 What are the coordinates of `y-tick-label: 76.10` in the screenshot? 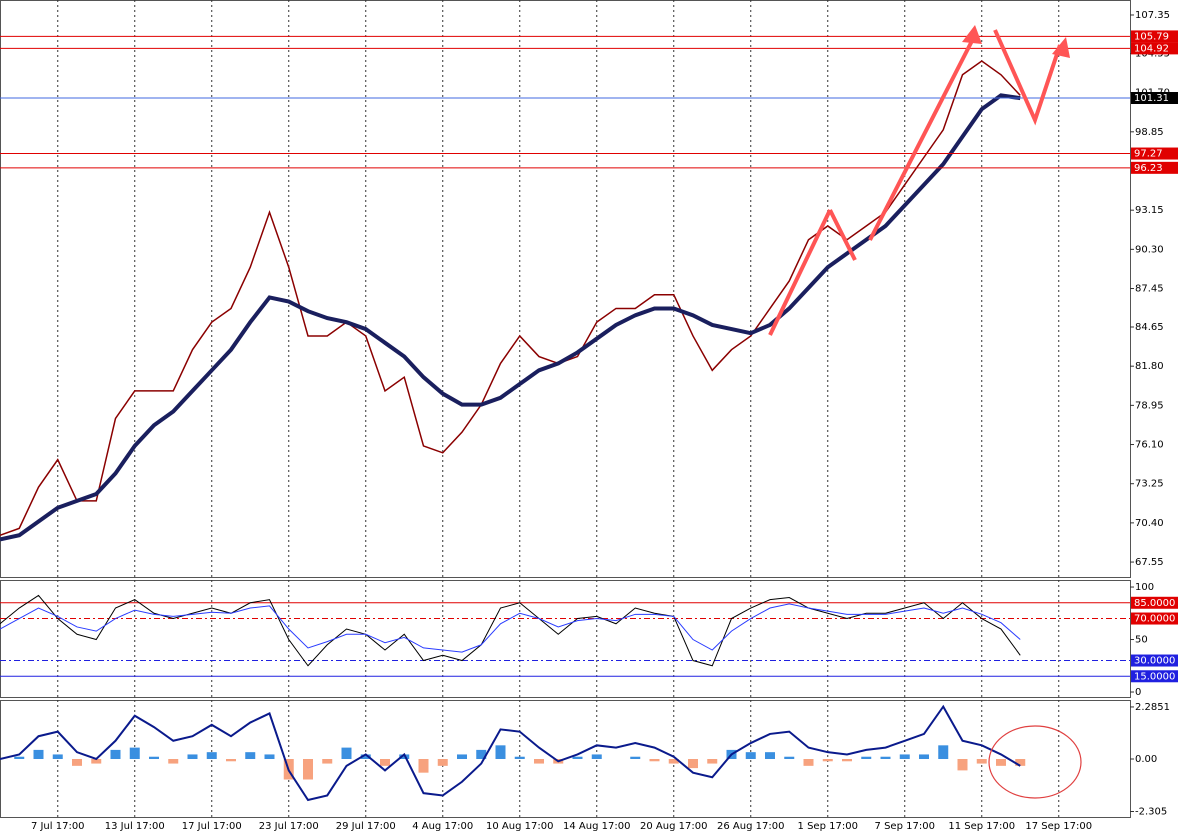 It's located at (1149, 445).